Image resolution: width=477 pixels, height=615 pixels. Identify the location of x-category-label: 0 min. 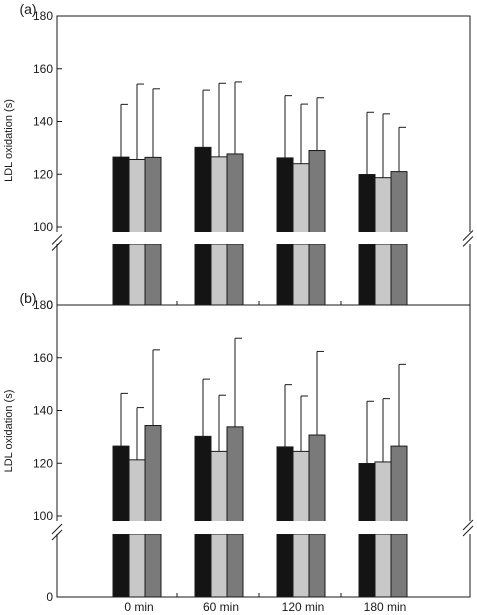
(138, 607).